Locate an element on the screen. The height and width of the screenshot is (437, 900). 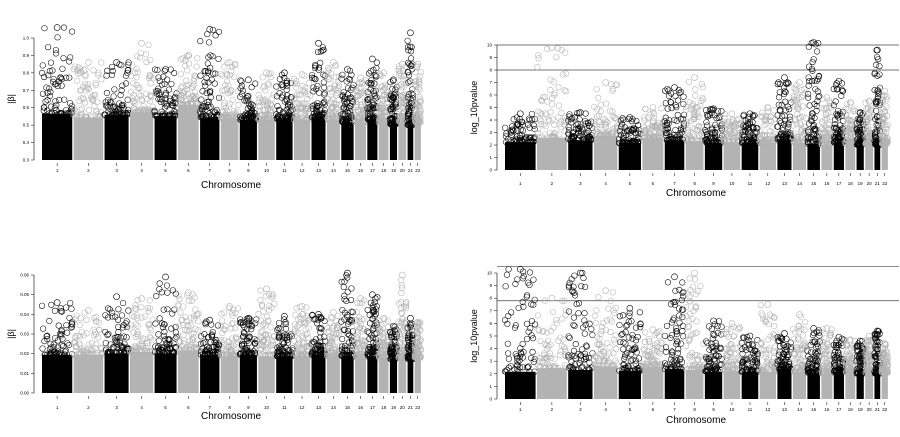
chromosome-13-points is located at coordinates (318, 352).